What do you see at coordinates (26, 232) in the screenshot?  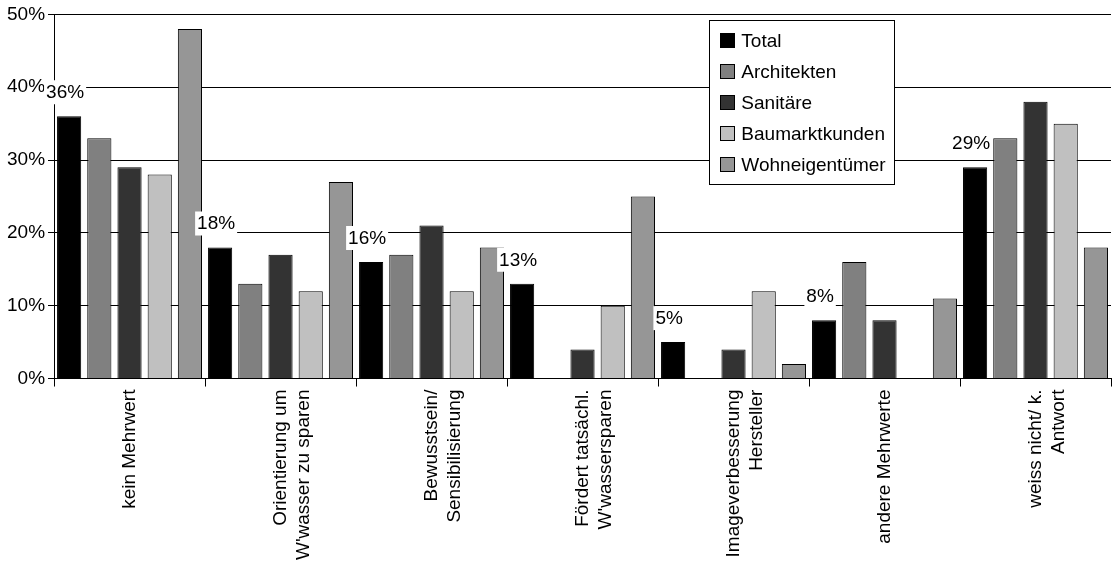 I see `y-tick-label: 20%` at bounding box center [26, 232].